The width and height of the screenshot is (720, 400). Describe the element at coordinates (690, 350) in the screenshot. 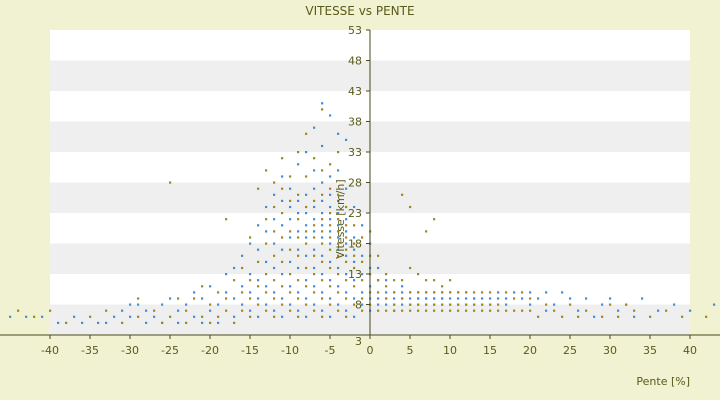

I see `x-tick-label: 40` at that location.